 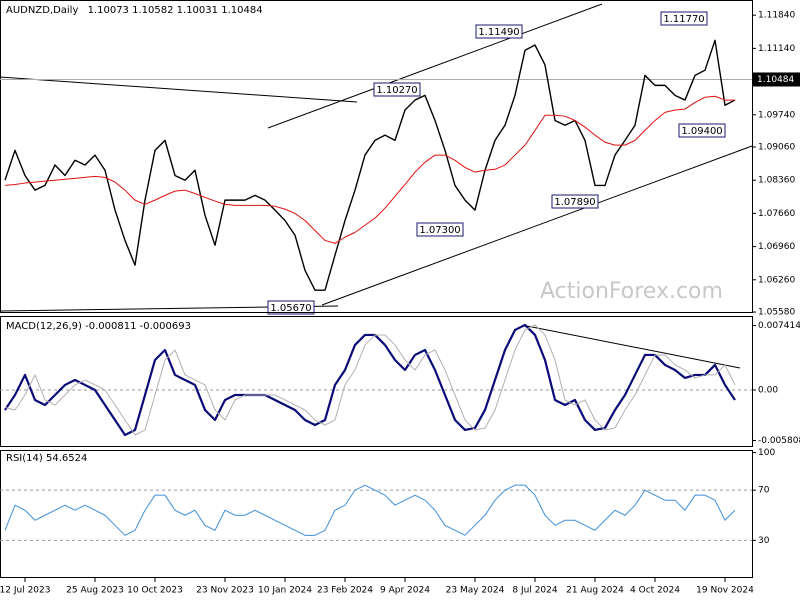 I want to click on annotation-label: 1.09400, so click(x=701, y=131).